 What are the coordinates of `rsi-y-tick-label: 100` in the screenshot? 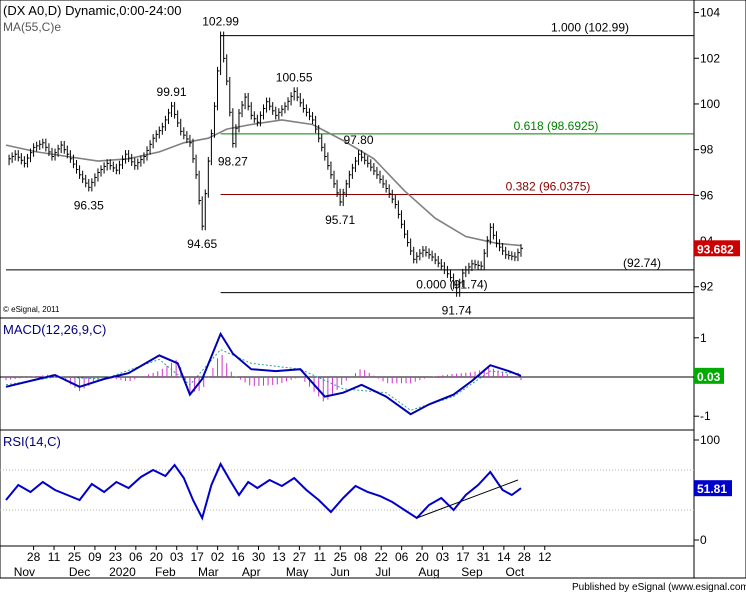 It's located at (710, 440).